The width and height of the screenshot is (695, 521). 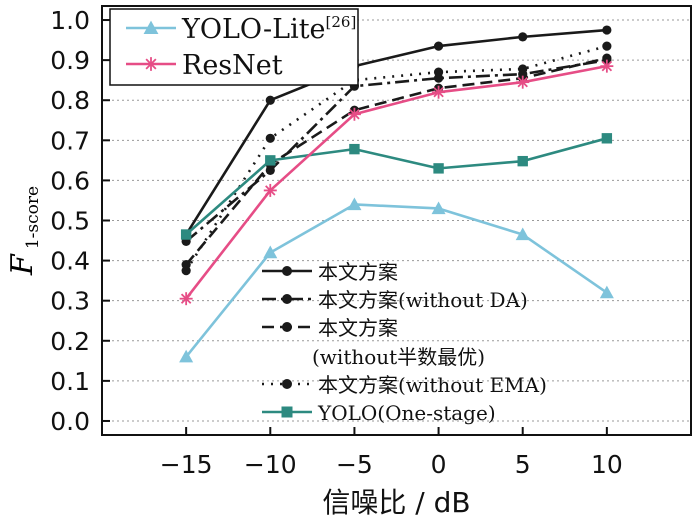 I want to click on y-tick-label: 0.2, so click(x=70, y=341).